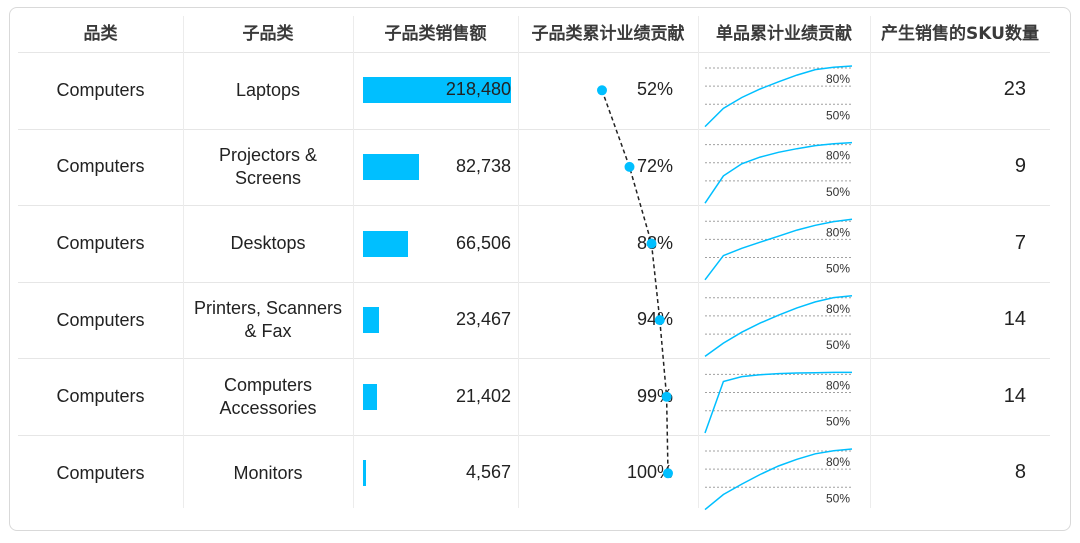  Describe the element at coordinates (268, 166) in the screenshot. I see `table-cell-subcategory: Projectors & Screens` at that location.